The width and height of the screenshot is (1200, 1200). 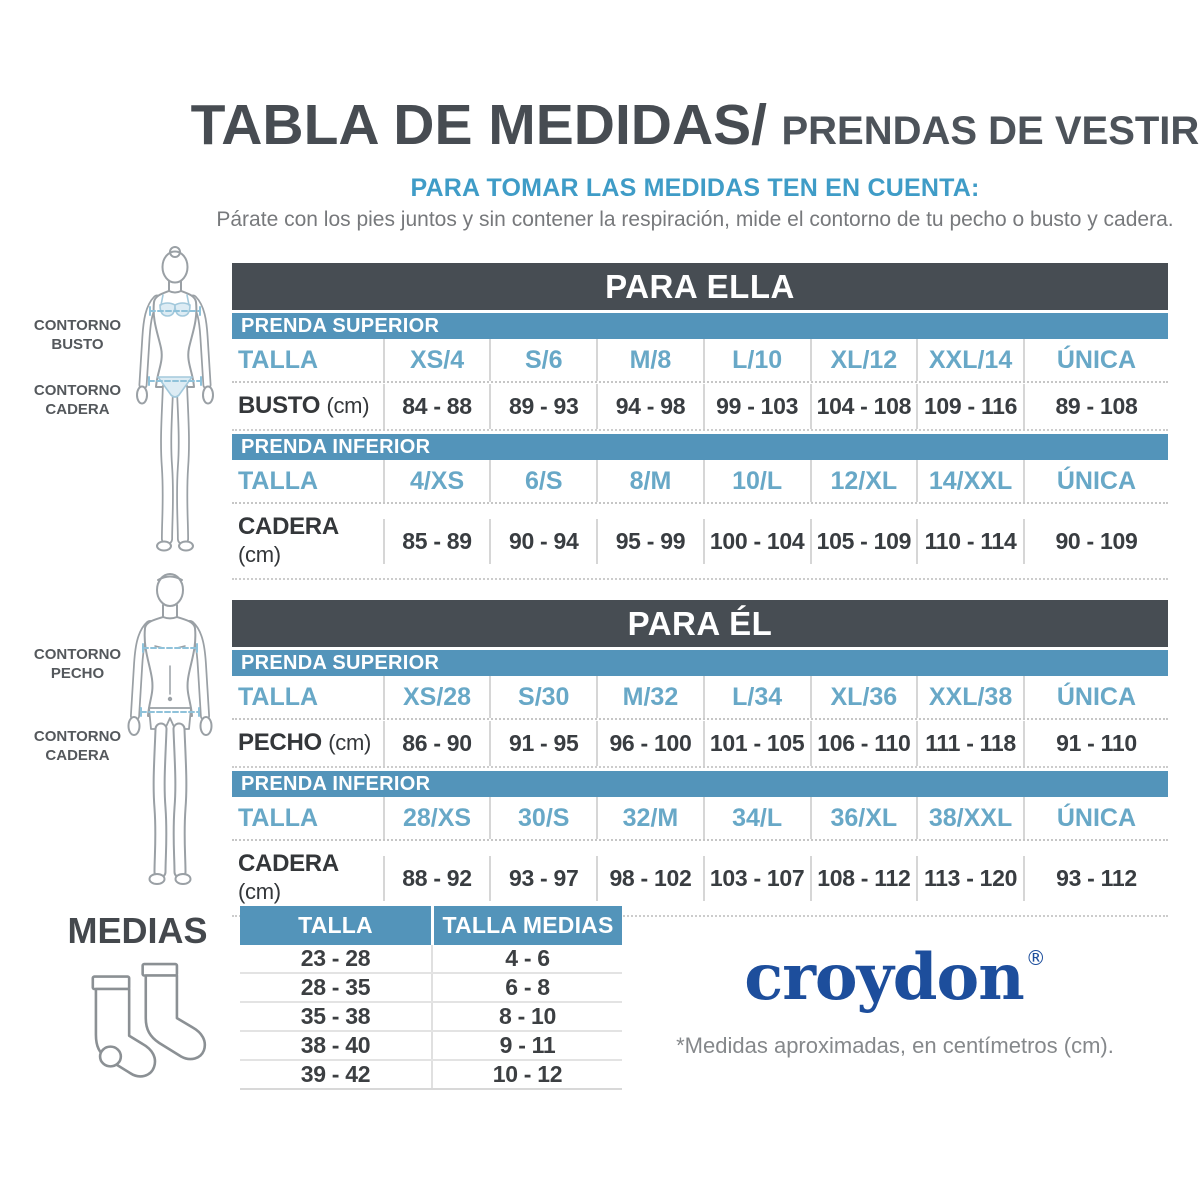 I want to click on medias-row: 28 - 35 6 - 8, so click(x=431, y=988).